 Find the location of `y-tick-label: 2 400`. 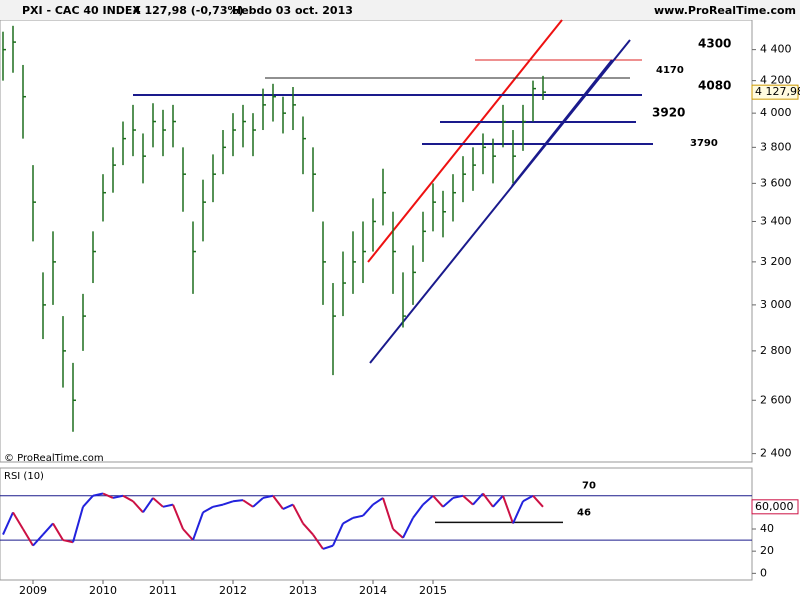

y-tick-label: 2 400 is located at coordinates (776, 453).